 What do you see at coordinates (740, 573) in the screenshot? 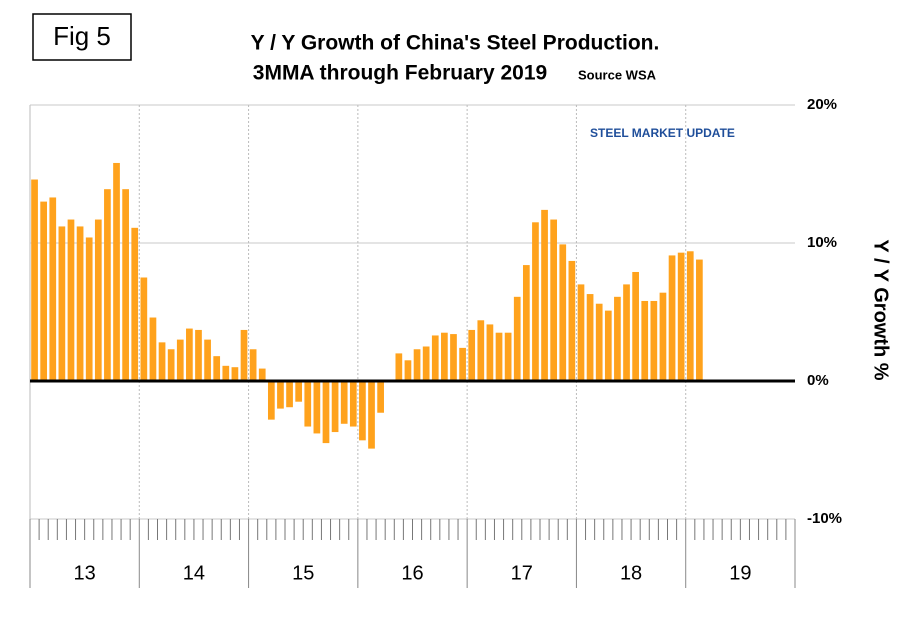
I see `x-group-label: 19` at bounding box center [740, 573].